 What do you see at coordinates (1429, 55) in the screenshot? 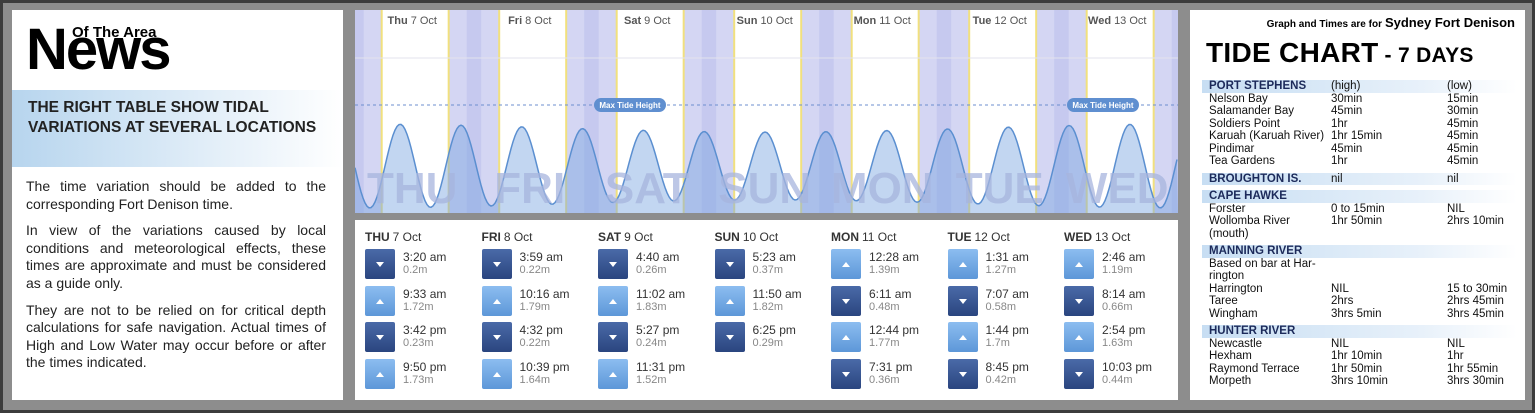
I see `subtitle: - 7 DAYS` at bounding box center [1429, 55].